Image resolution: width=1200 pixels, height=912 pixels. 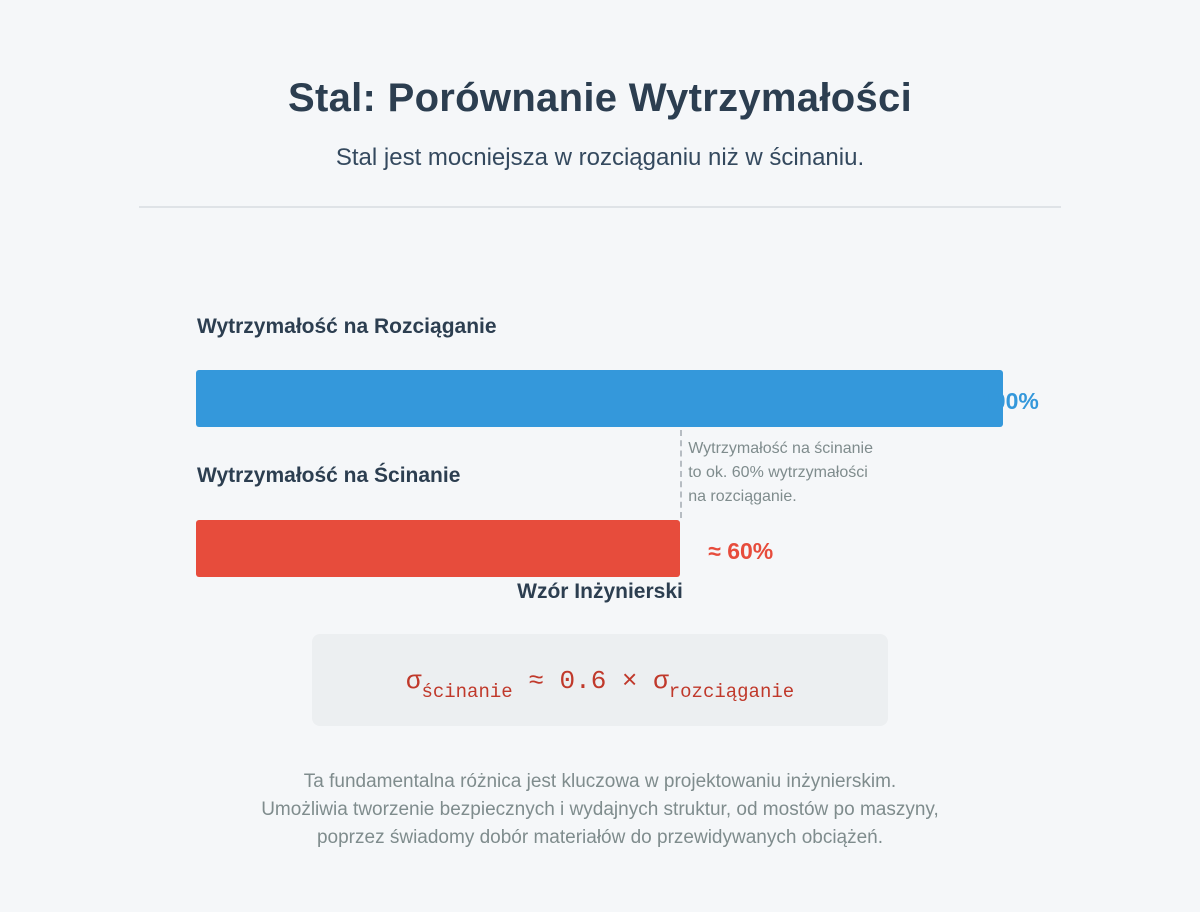 What do you see at coordinates (742, 496) in the screenshot?
I see `annotation-line: na rozciąganie.` at bounding box center [742, 496].